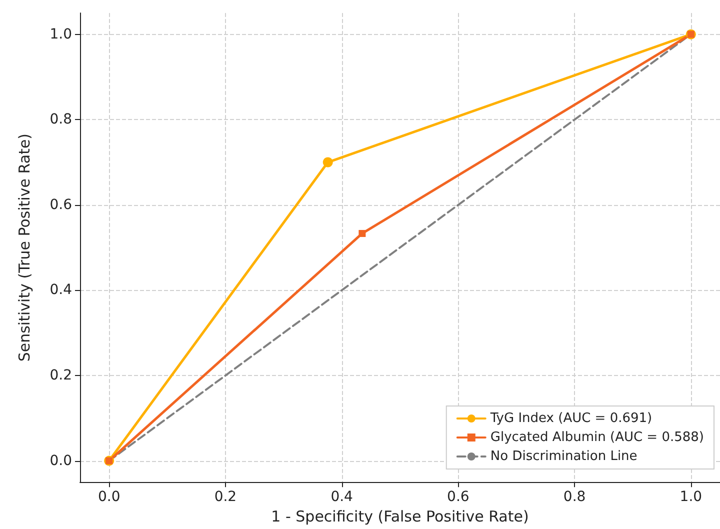 This screenshot has width=720, height=529. What do you see at coordinates (61, 460) in the screenshot?
I see `y-tick-label: 0.0` at bounding box center [61, 460].